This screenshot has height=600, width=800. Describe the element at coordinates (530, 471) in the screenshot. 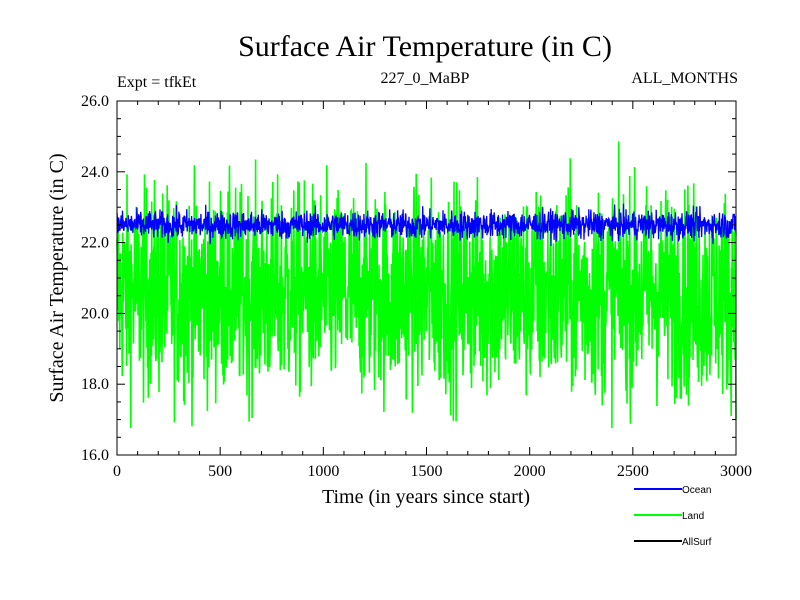

I see `x-tick-label: 2000` at that location.